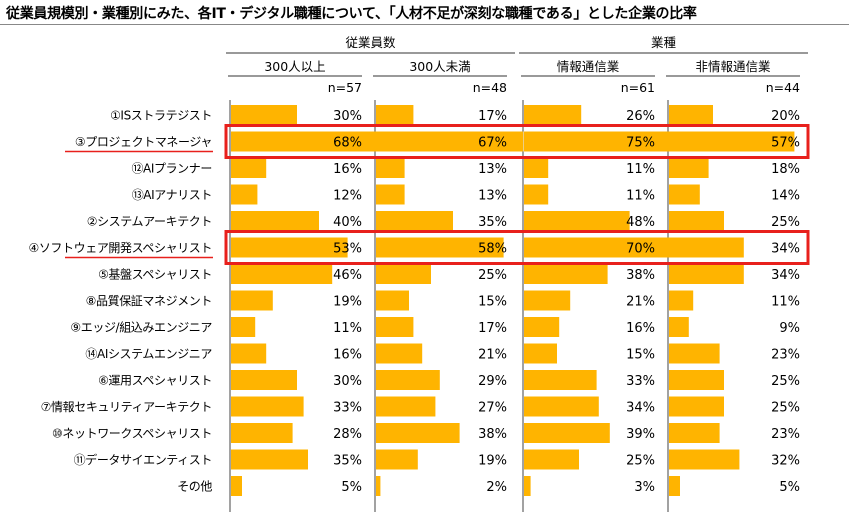 This screenshot has height=518, width=849. What do you see at coordinates (132, 434) in the screenshot?
I see `category-label: ⑩ネットワークスペシャリスト` at bounding box center [132, 434].